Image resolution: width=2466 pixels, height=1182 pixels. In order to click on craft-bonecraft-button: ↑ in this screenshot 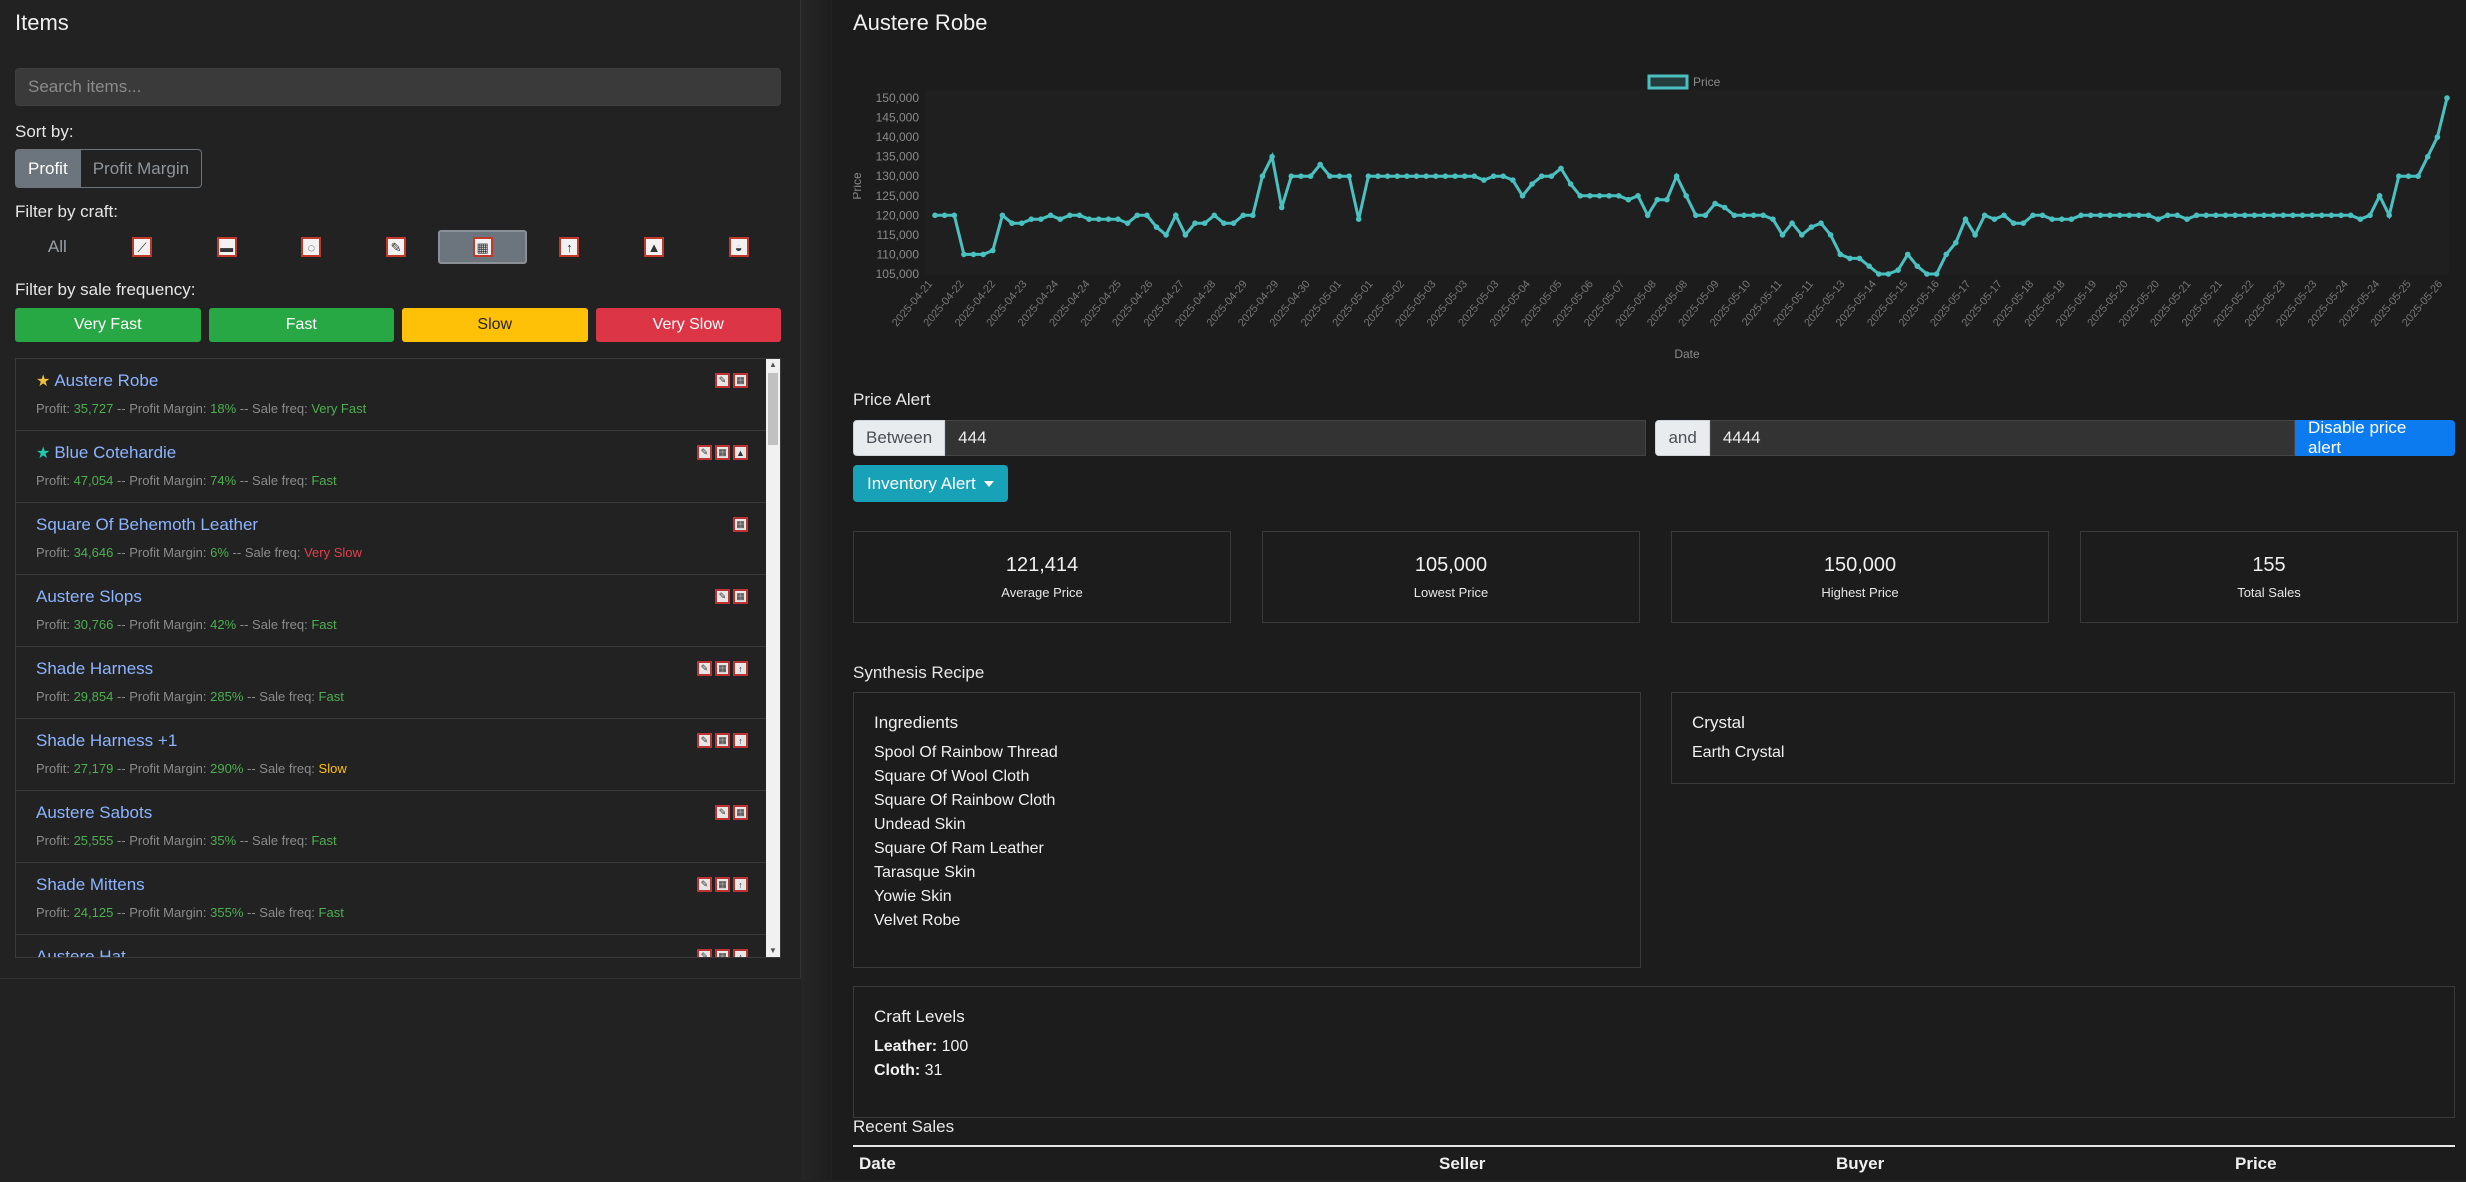, I will do `click(569, 247)`.